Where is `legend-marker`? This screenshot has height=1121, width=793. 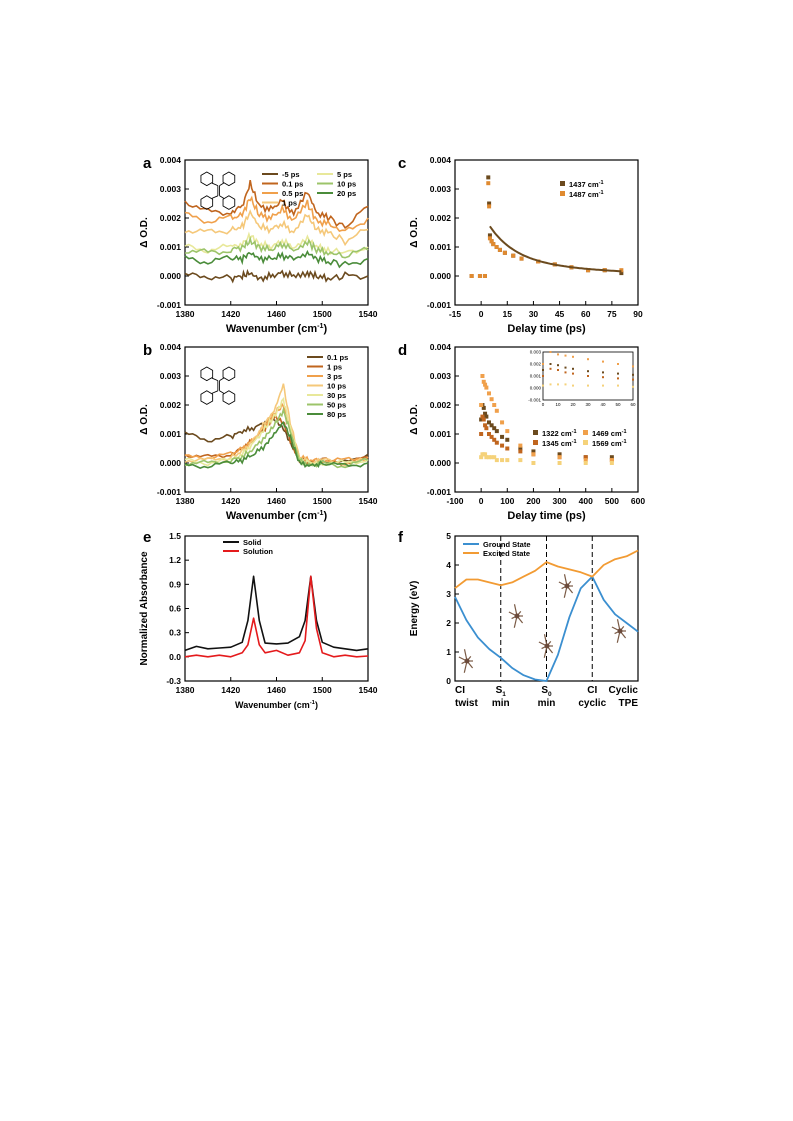
legend-marker is located at coordinates (562, 183).